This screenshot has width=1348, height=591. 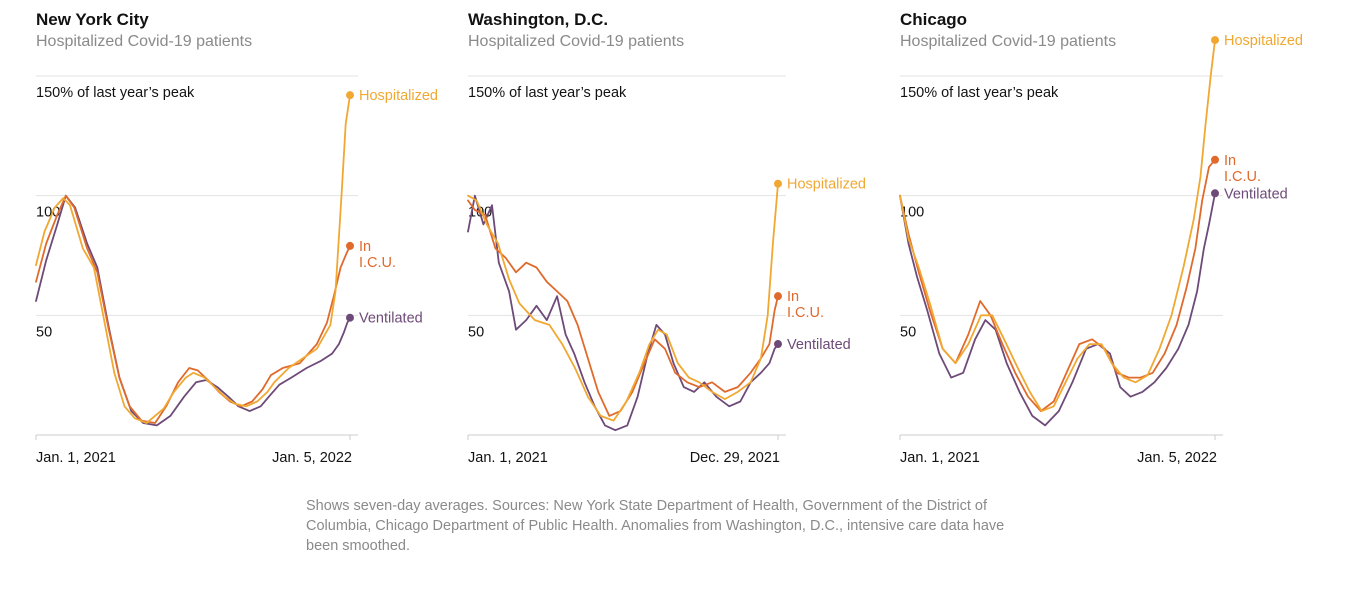 I want to click on y-tick-label: 100, so click(x=912, y=213).